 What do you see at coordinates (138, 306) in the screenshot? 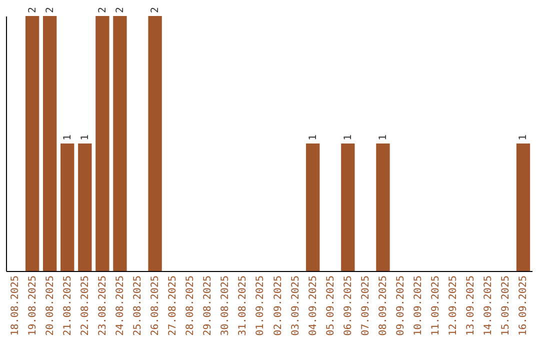
I see `x-tick-label: 25.08.2025` at bounding box center [138, 306].